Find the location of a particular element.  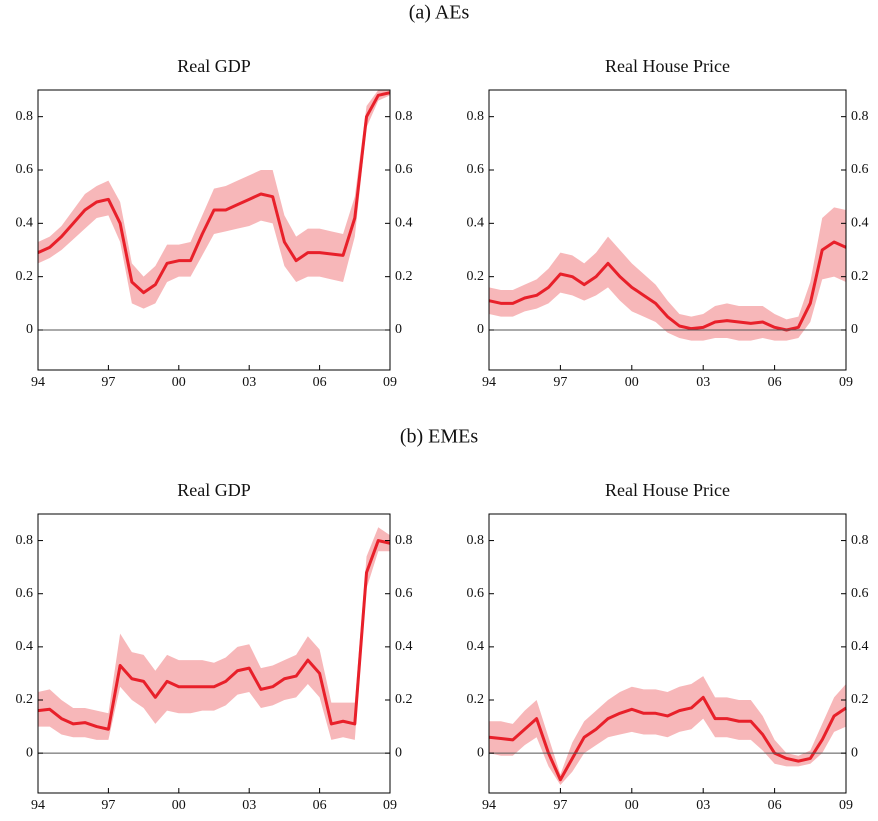

section-title: (a) AEs is located at coordinates (439, 13).